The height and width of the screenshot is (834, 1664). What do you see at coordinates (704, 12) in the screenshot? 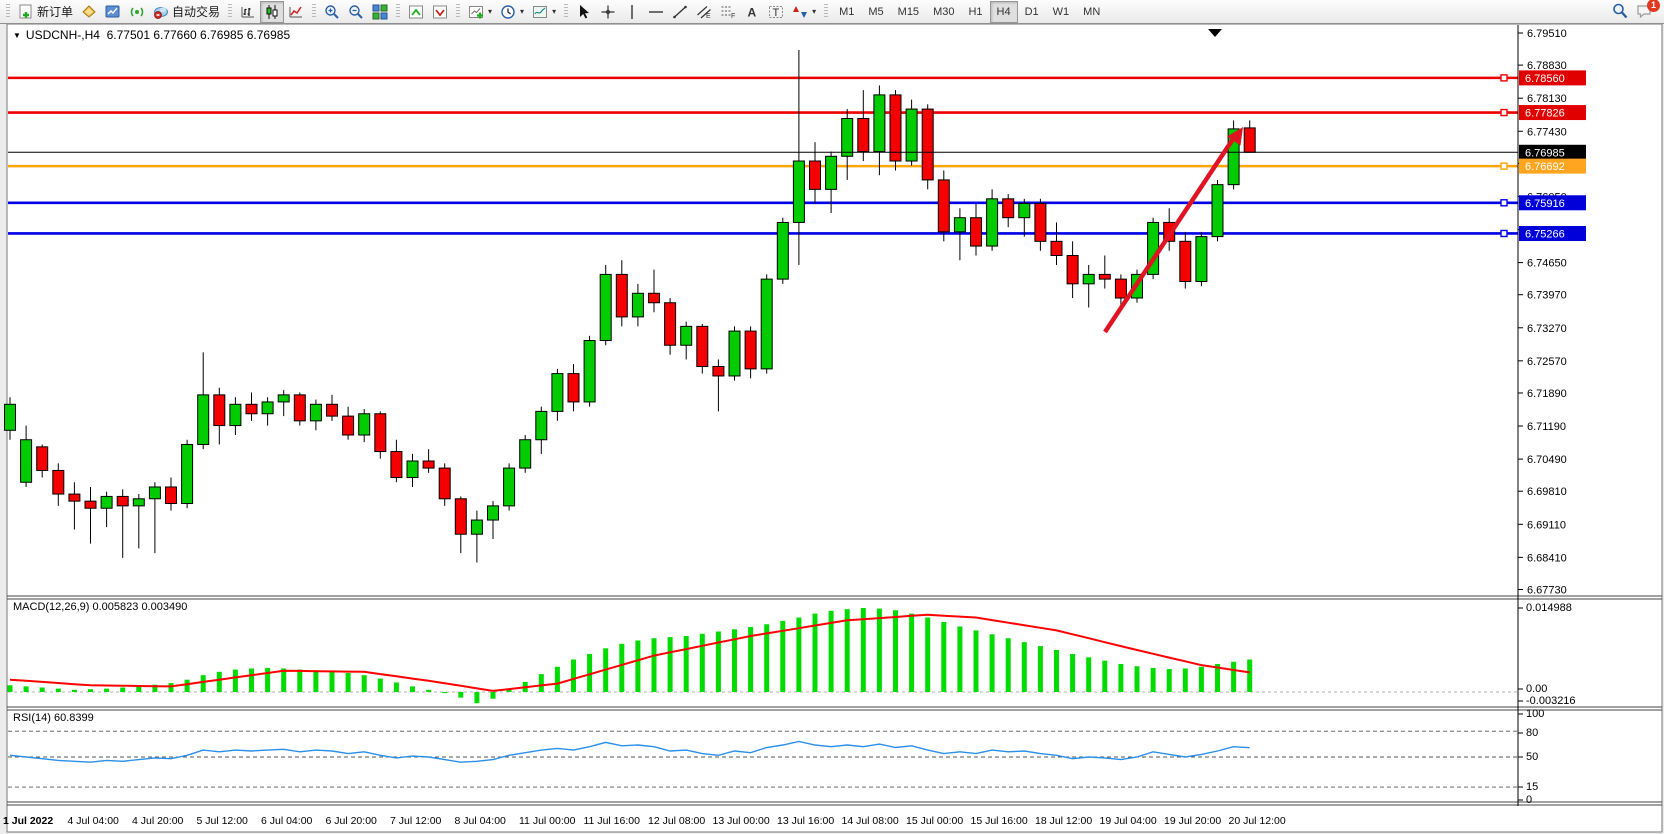
I see `equidistant-channel-button: E` at bounding box center [704, 12].